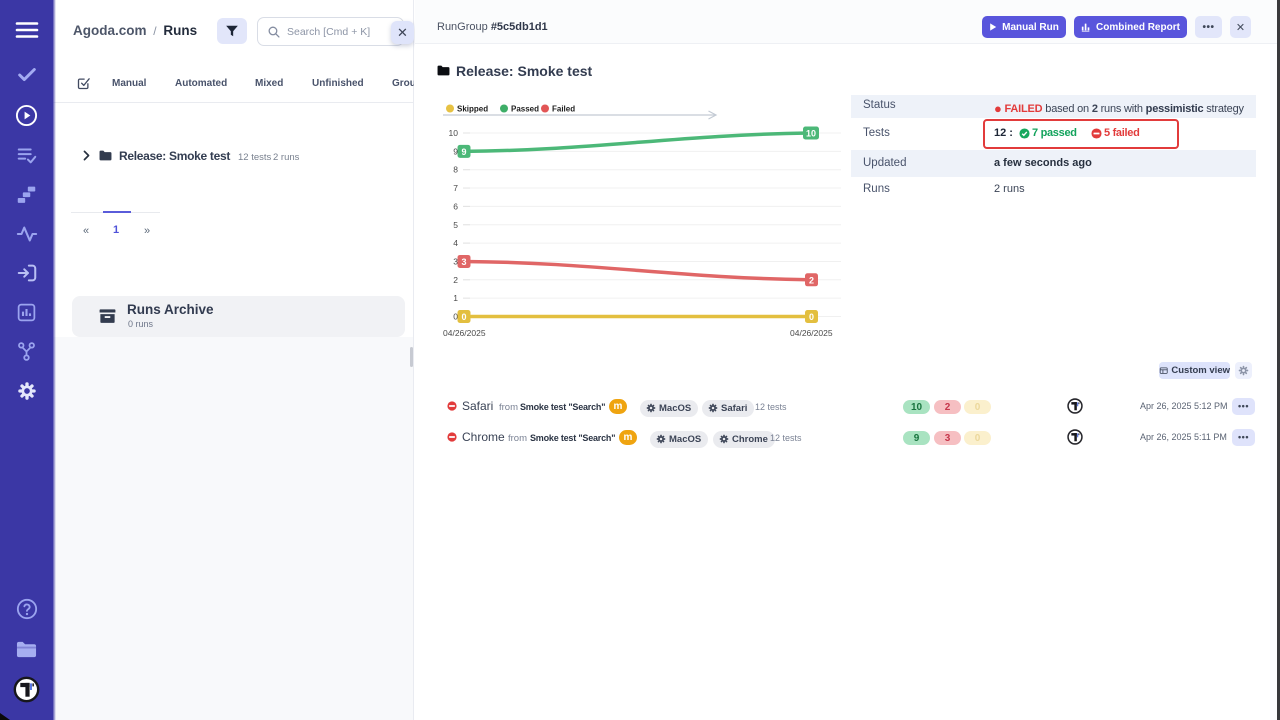  Describe the element at coordinates (455, 188) in the screenshot. I see `svg-text: 7` at that location.